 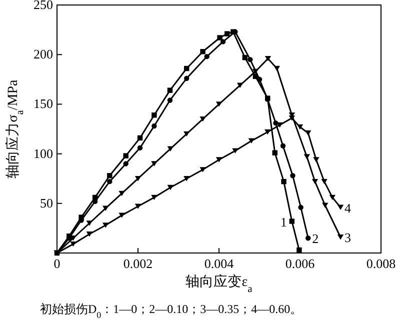 What do you see at coordinates (46, 202) in the screenshot?
I see `y-tick-label: 50` at bounding box center [46, 202].